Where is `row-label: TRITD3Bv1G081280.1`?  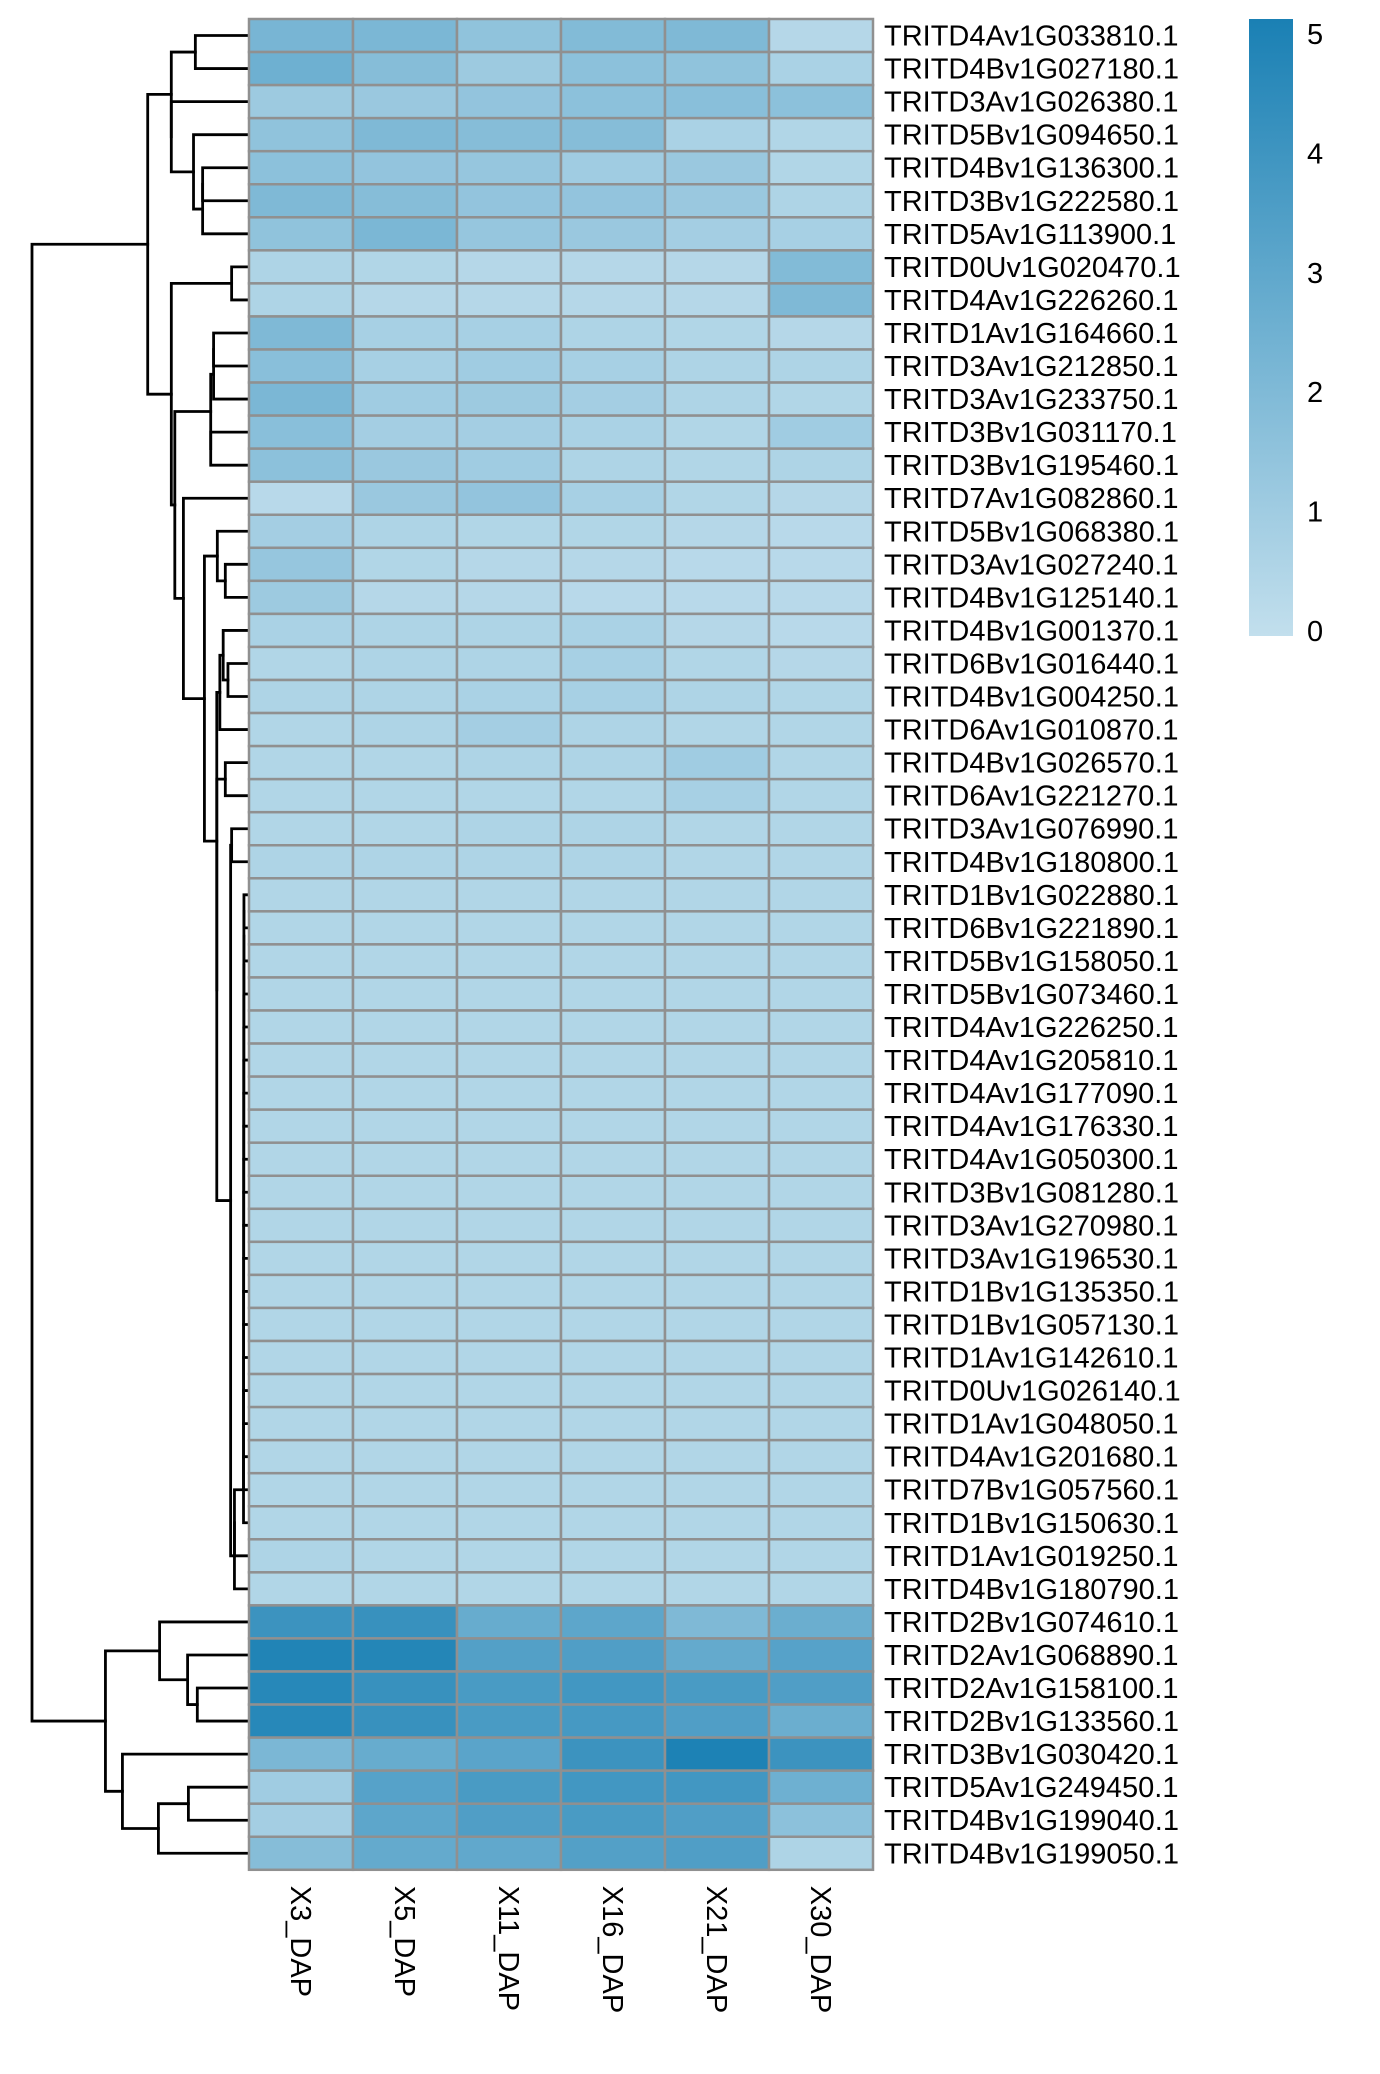 row-label: TRITD3Bv1G081280.1 is located at coordinates (1031, 1193).